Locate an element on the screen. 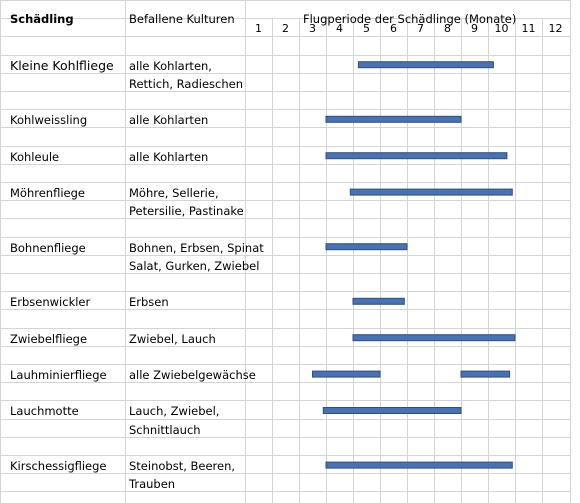  header-pest: Schädling is located at coordinates (42, 19).